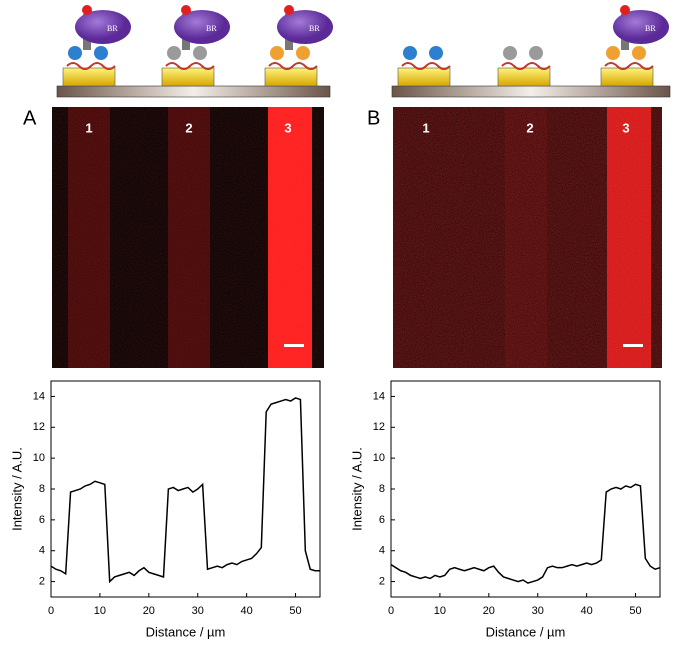 The width and height of the screenshot is (675, 649). What do you see at coordinates (363, 51) in the screenshot?
I see `schematics: BR BR BR BR` at bounding box center [363, 51].